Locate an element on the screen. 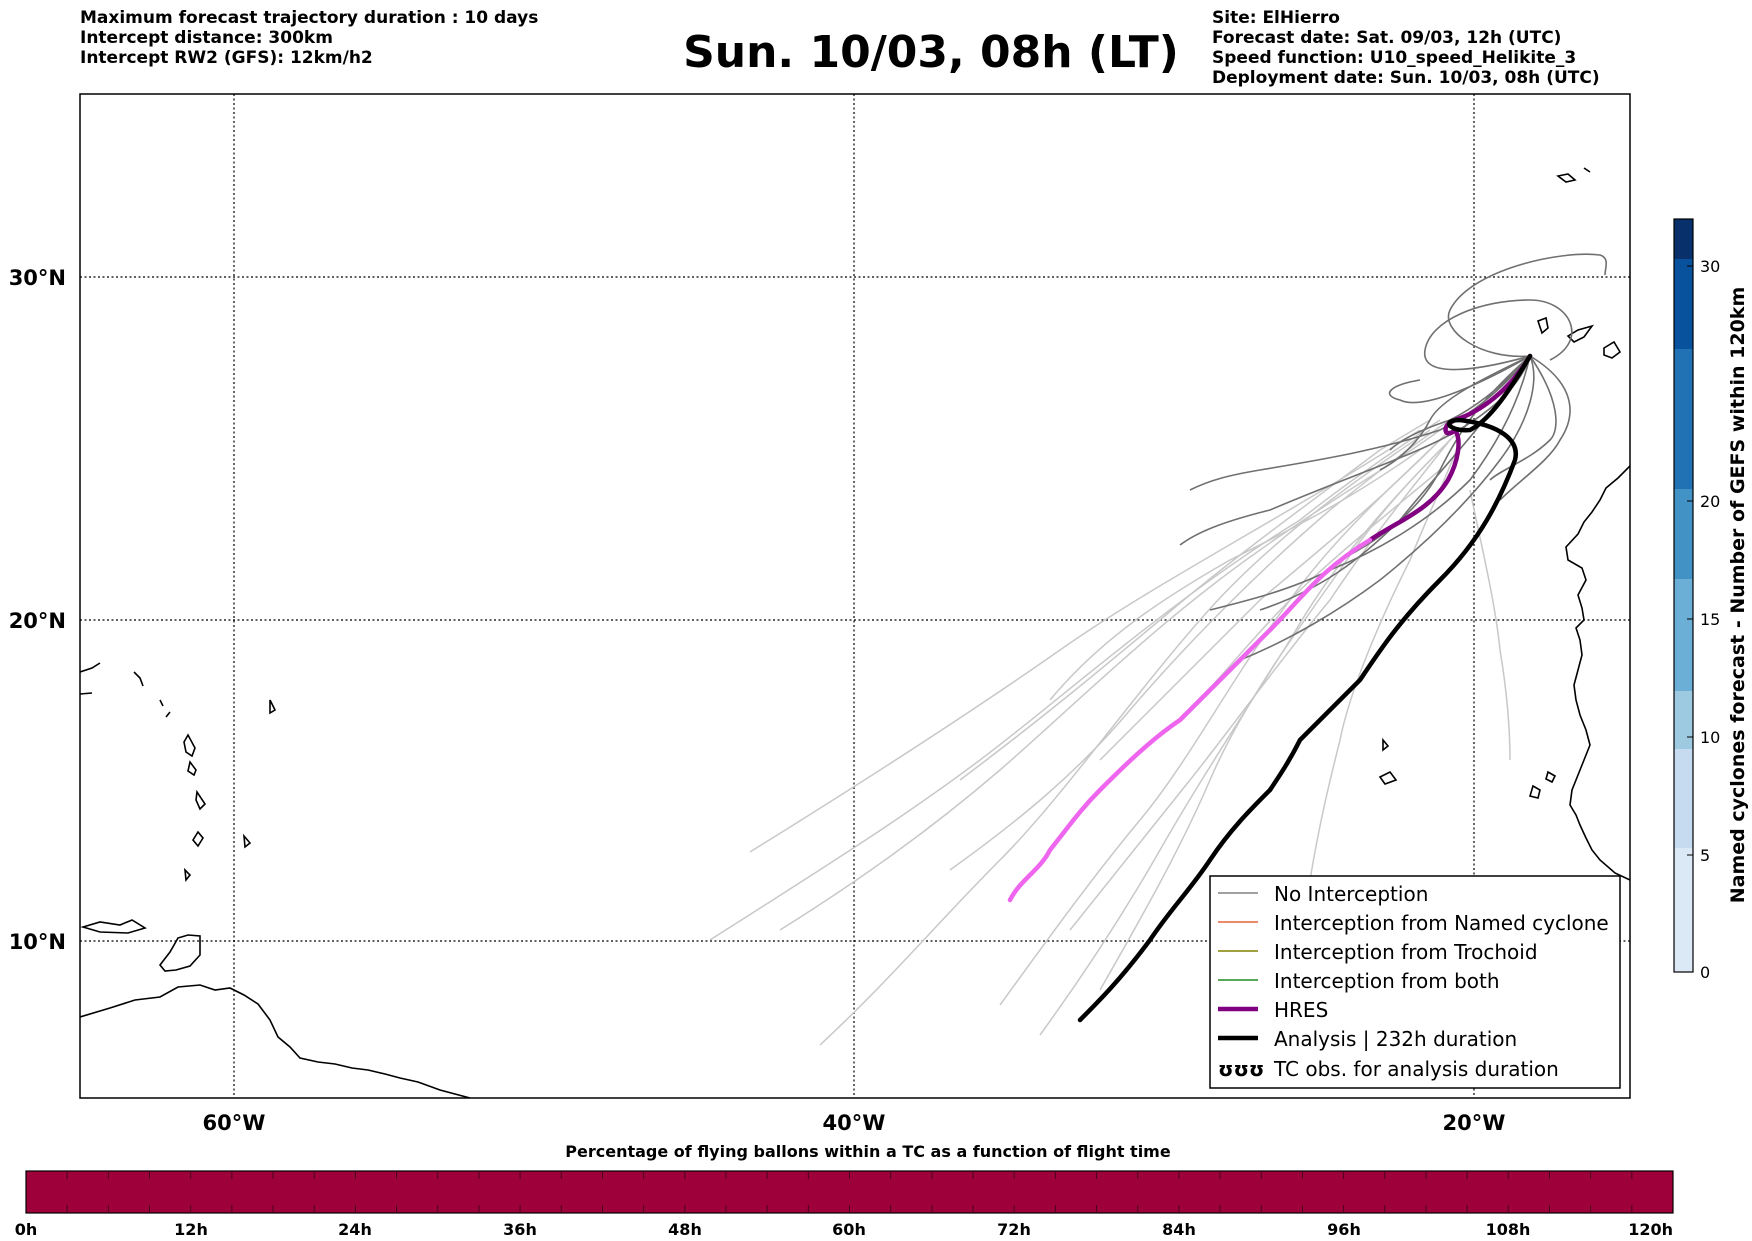  legend-label: Analysis | 232h duration is located at coordinates (1395, 1039).